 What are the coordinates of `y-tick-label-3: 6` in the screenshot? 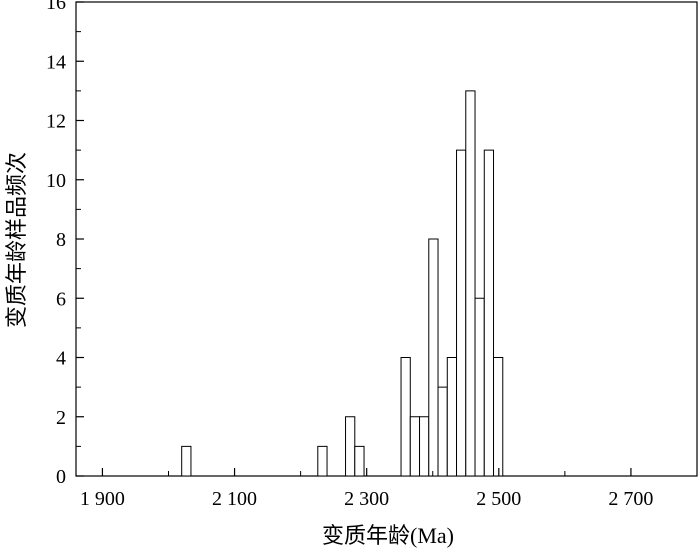 It's located at (61, 299).